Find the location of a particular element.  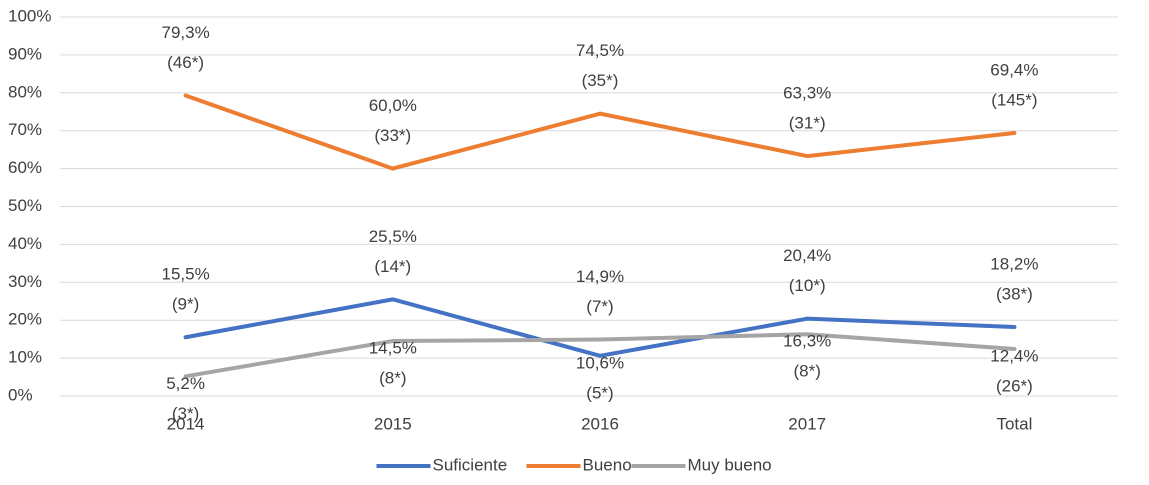

y-tick-label: 50% is located at coordinates (25, 205).